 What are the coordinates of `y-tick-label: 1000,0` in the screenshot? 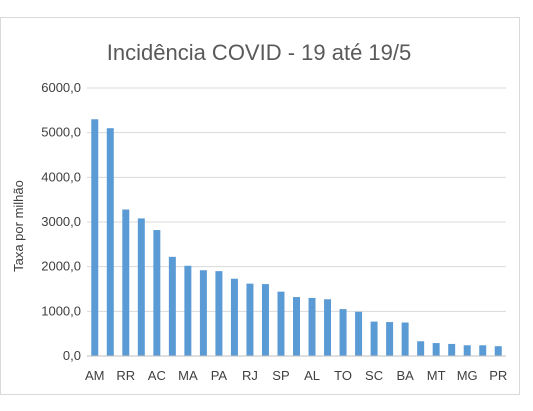 It's located at (61, 310).